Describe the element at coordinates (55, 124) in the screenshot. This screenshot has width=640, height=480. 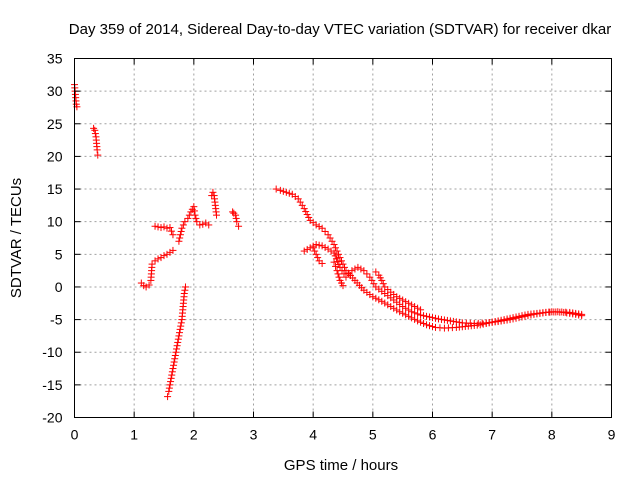
I see `y-tick-label: 25` at that location.